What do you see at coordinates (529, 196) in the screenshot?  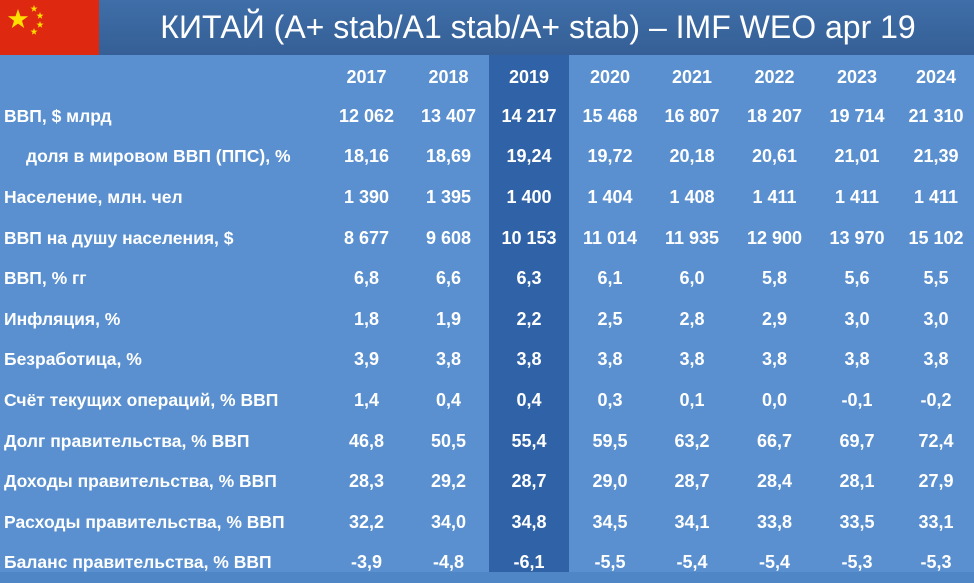 I see `value-cell: 1 400` at bounding box center [529, 196].